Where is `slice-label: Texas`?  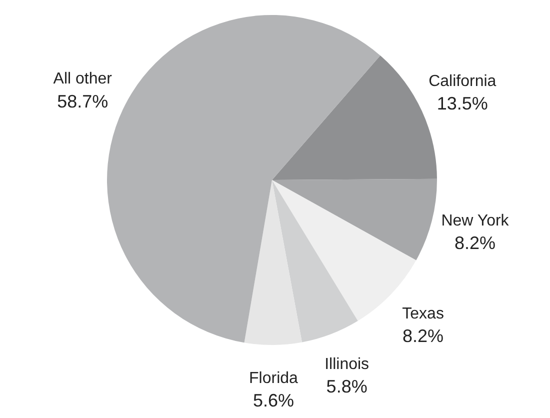
slice-label: Texas is located at coordinates (423, 314).